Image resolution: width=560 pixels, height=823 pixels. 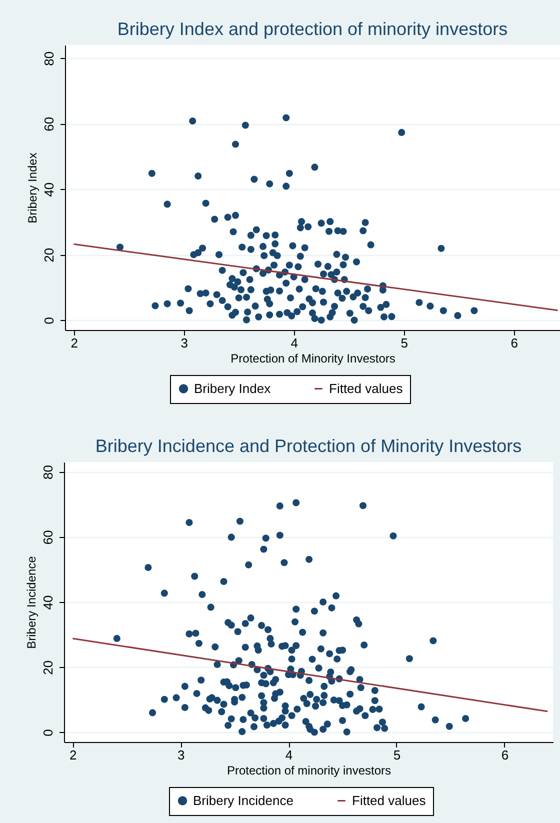 What do you see at coordinates (308, 446) in the screenshot?
I see `chart-title: Bribery Incidence and Protection of Minority Investors` at bounding box center [308, 446].